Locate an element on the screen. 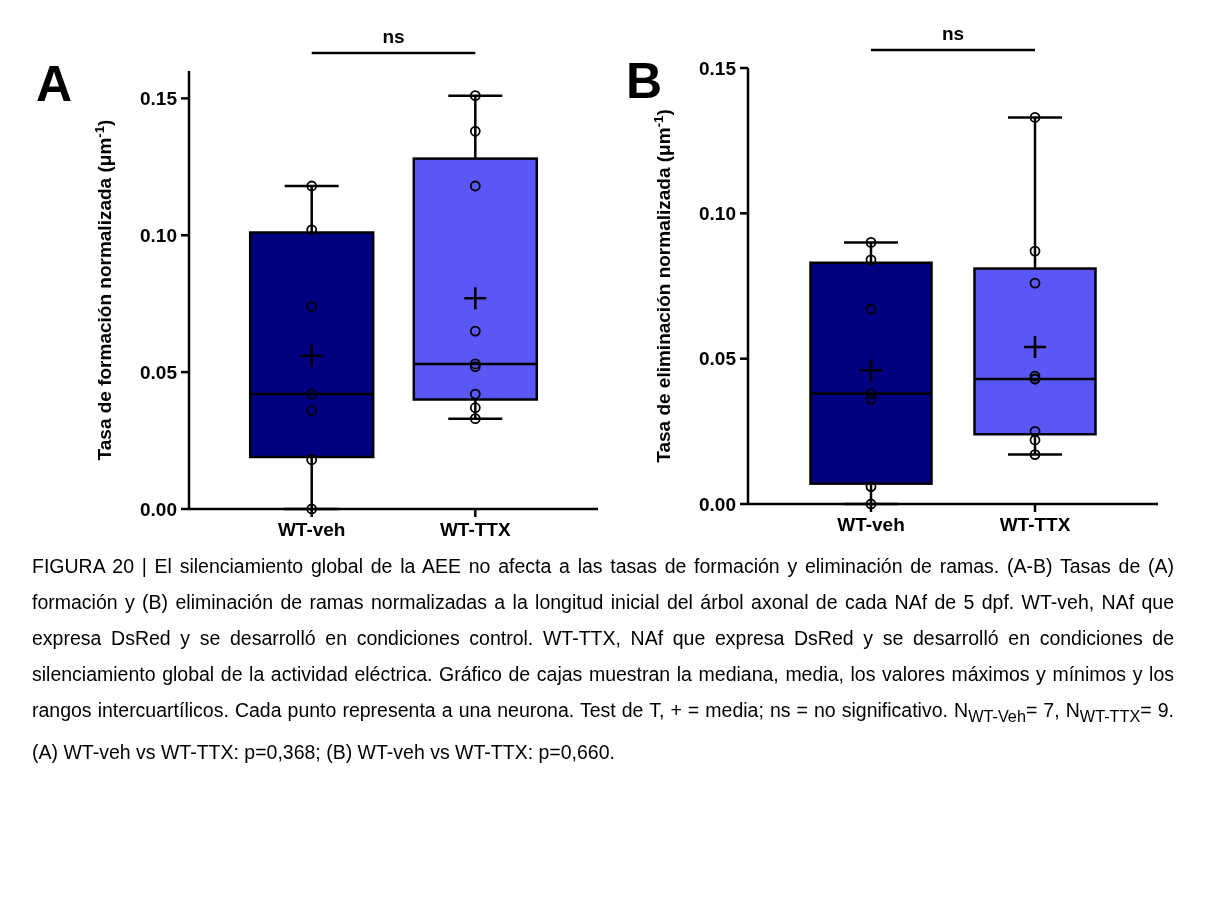  chart-title: A is located at coordinates (54, 84).